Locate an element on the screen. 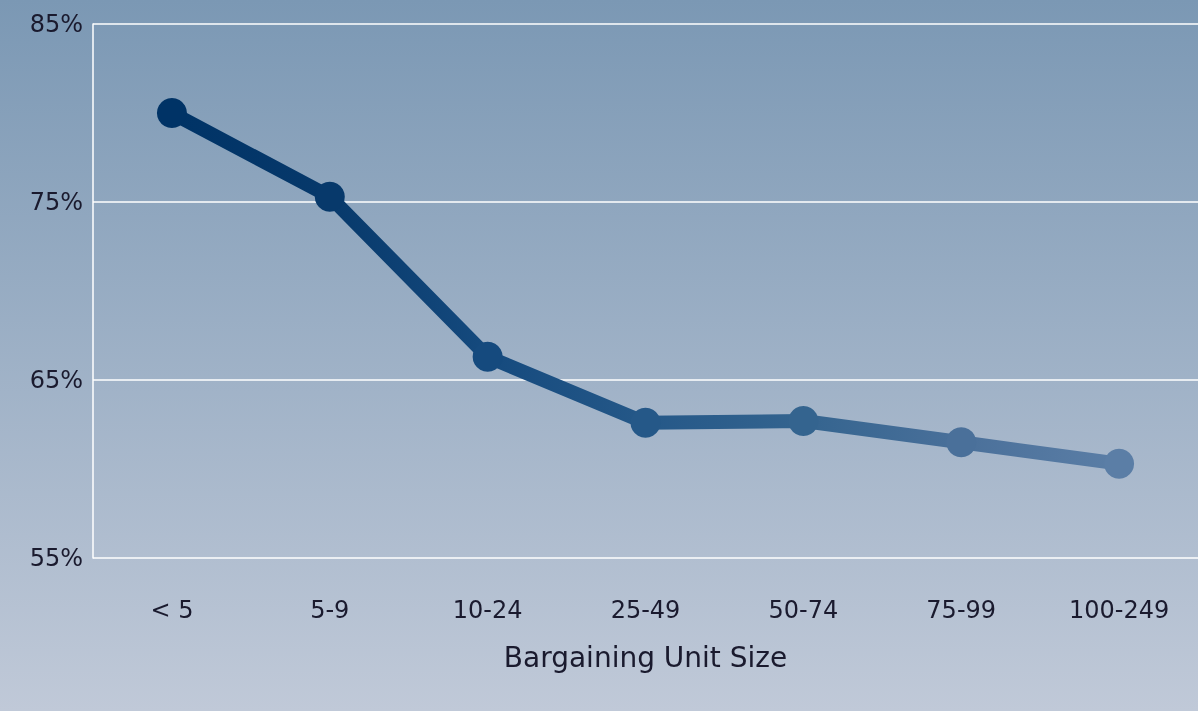 This screenshot has height=711, width=1198. y-tick-label: 65% is located at coordinates (56, 380).